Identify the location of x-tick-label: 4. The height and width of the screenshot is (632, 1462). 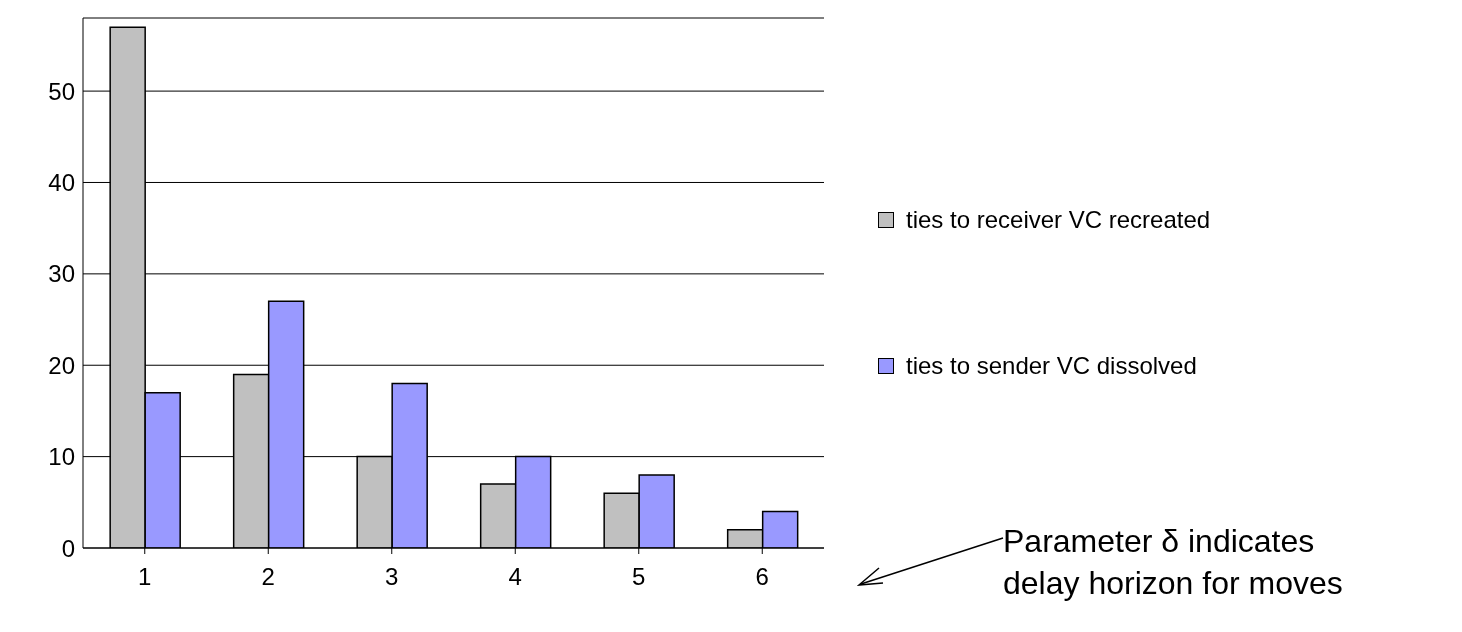
(515, 577).